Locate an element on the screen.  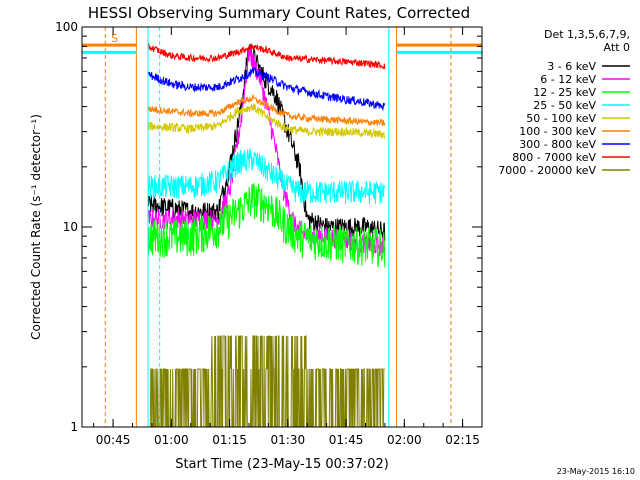
series-line-100-300-keV is located at coordinates (266, 110).